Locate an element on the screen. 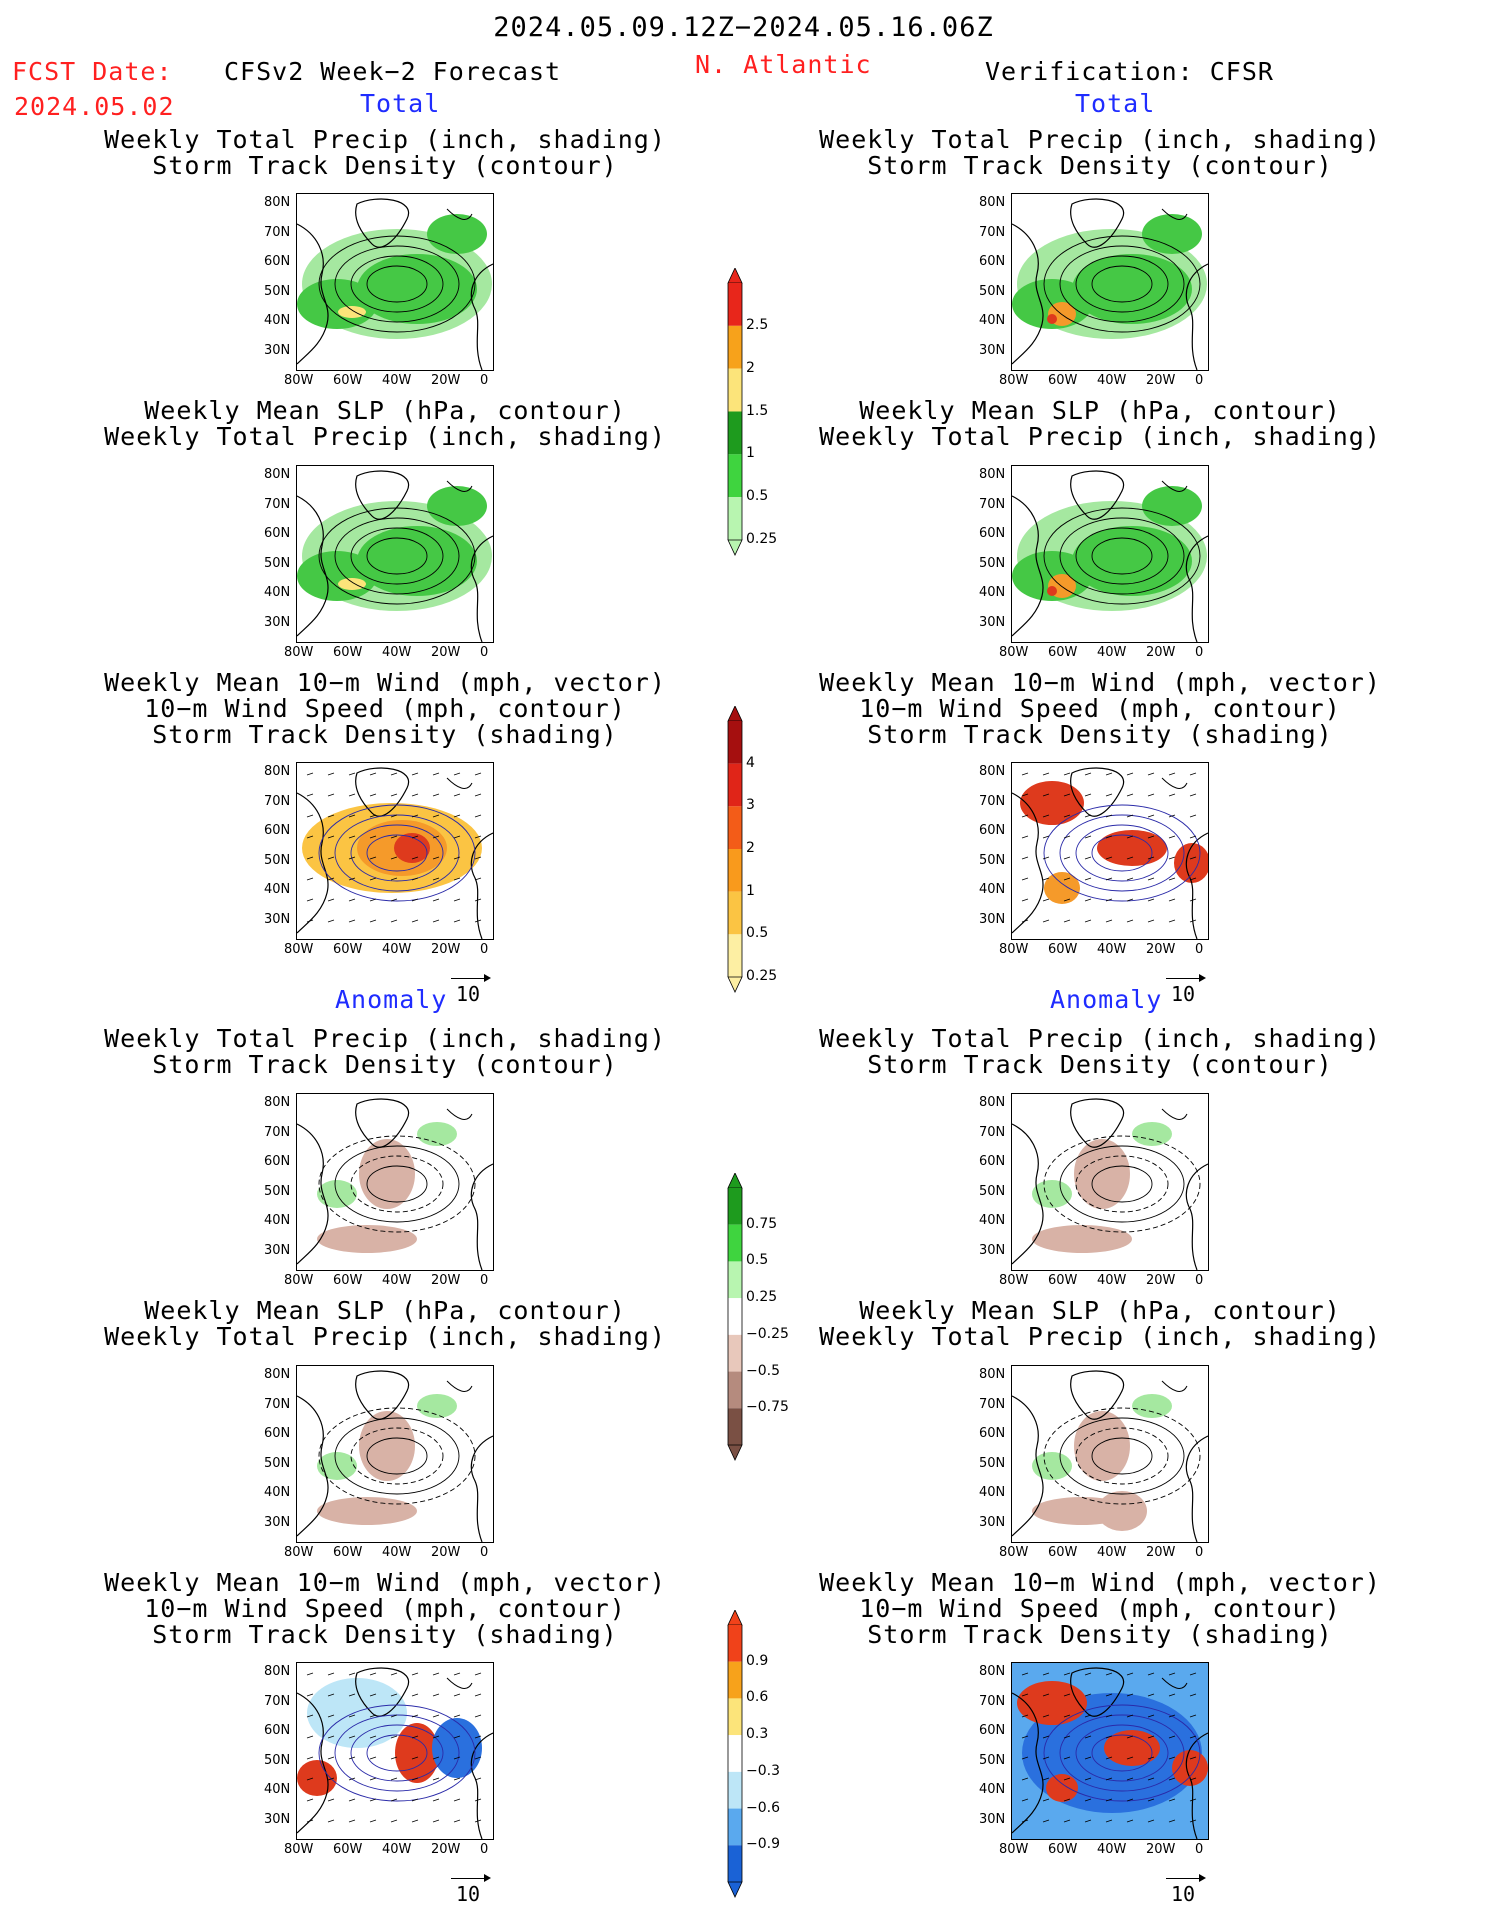 Image resolution: width=1487 pixels, height=1925 pixels. title-line: Weekly Mean 10−m Wind (mph, vector) is located at coordinates (1100, 682).